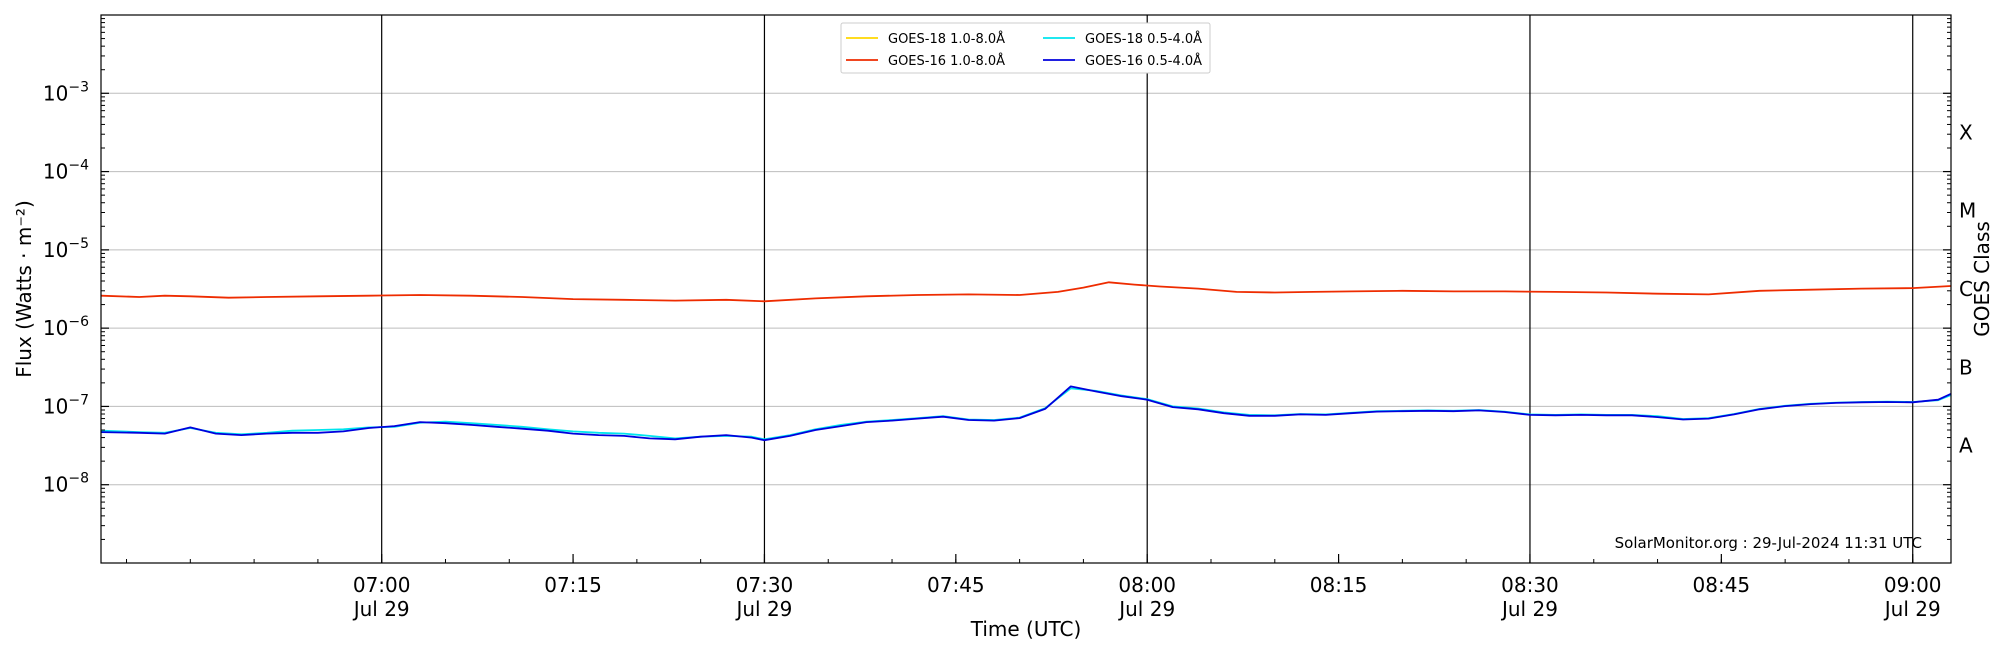  Describe the element at coordinates (382, 585) in the screenshot. I see `x-tick-label: 07:00` at that location.